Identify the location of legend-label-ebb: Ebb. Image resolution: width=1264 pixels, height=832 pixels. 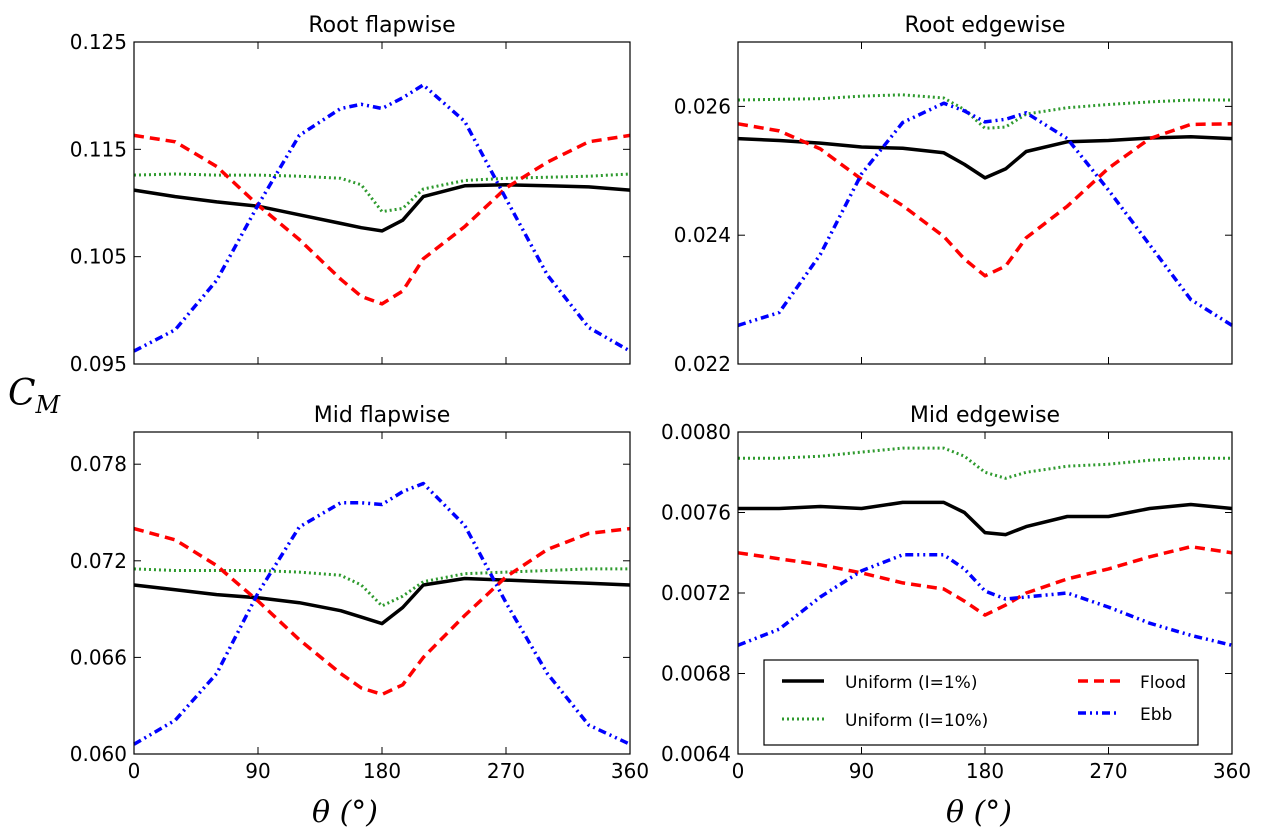
(1156, 715).